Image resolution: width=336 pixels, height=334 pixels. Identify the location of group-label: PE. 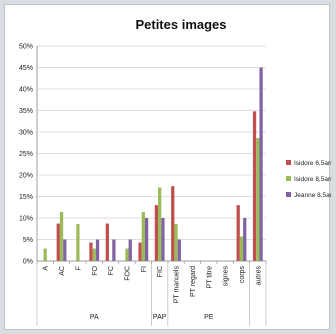
(209, 317).